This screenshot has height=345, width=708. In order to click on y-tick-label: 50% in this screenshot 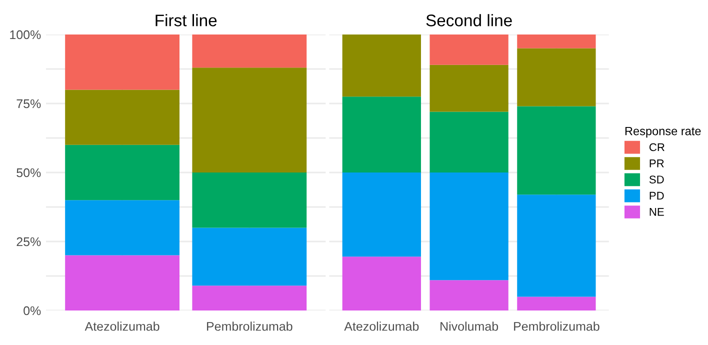, I will do `click(28, 173)`.